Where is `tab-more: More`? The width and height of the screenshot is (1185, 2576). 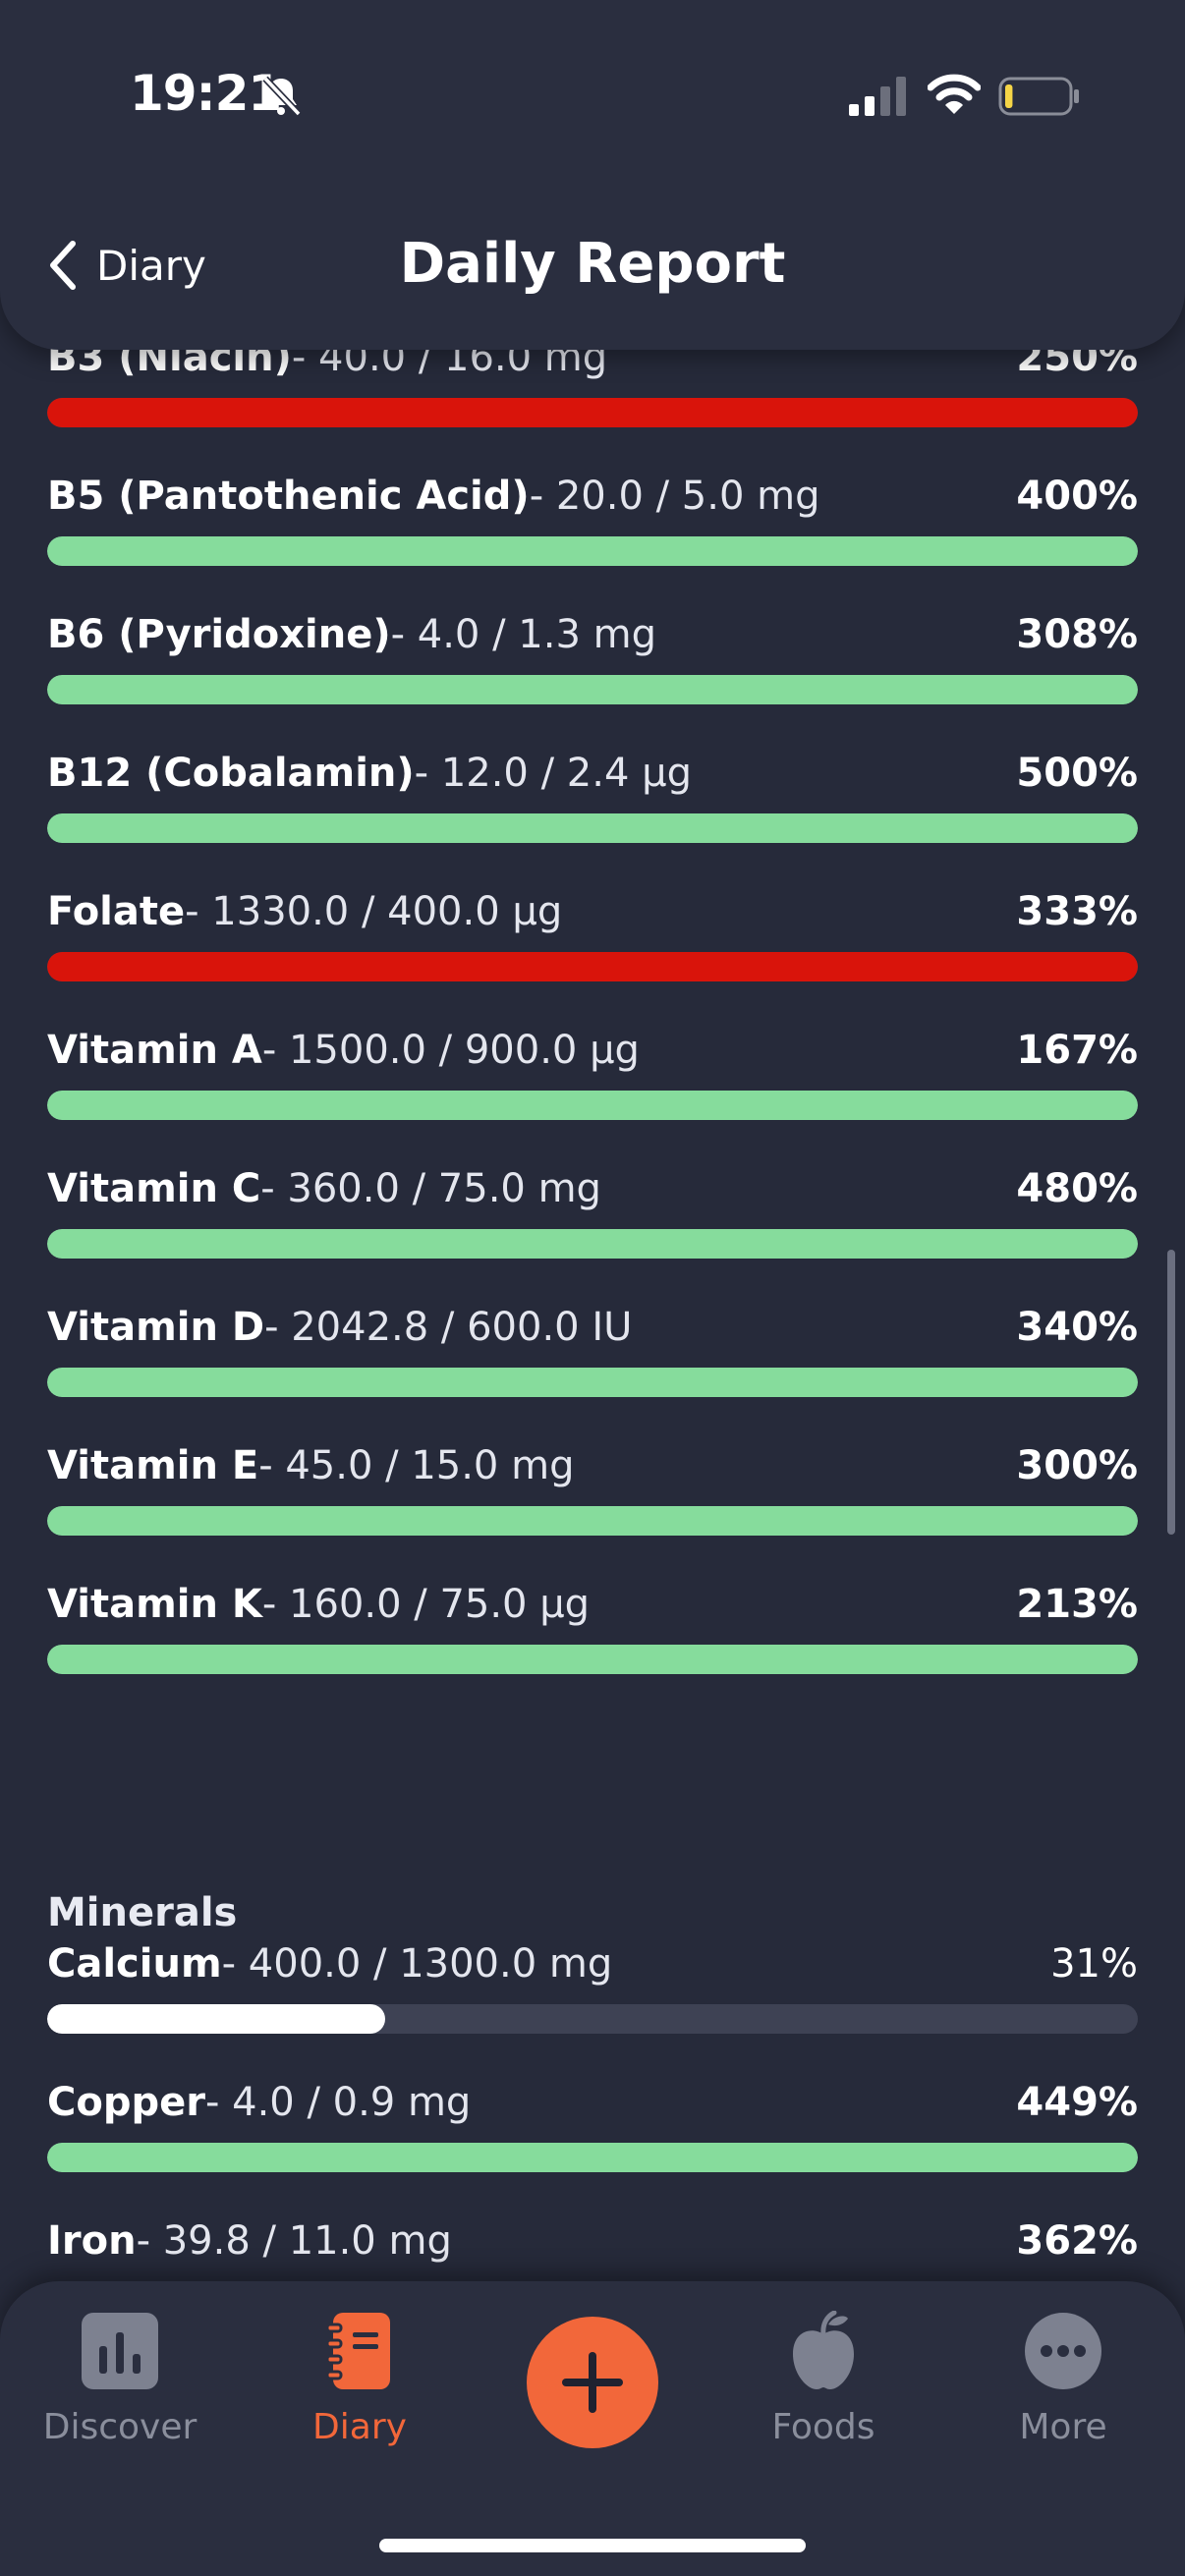
tab-more: More is located at coordinates (1063, 2379).